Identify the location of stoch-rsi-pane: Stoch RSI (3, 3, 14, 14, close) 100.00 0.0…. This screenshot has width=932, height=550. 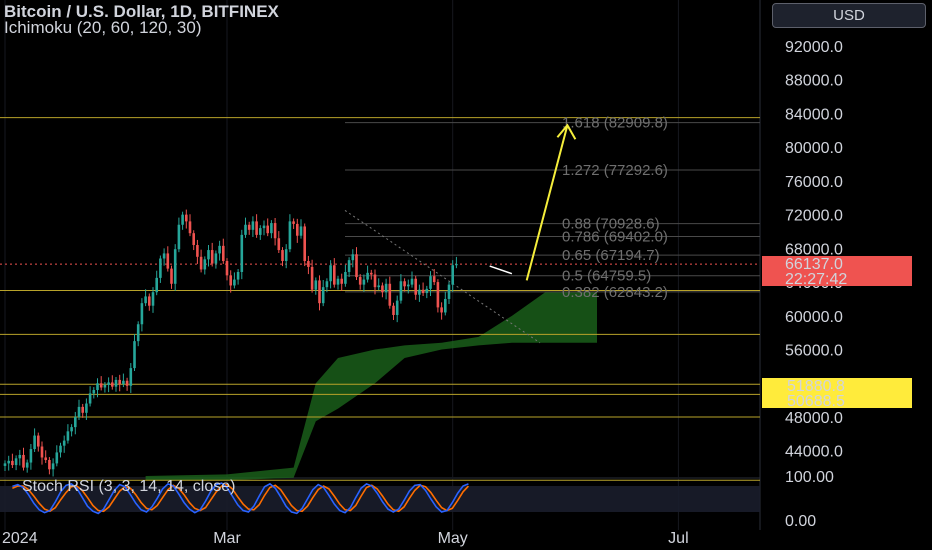
(417, 499).